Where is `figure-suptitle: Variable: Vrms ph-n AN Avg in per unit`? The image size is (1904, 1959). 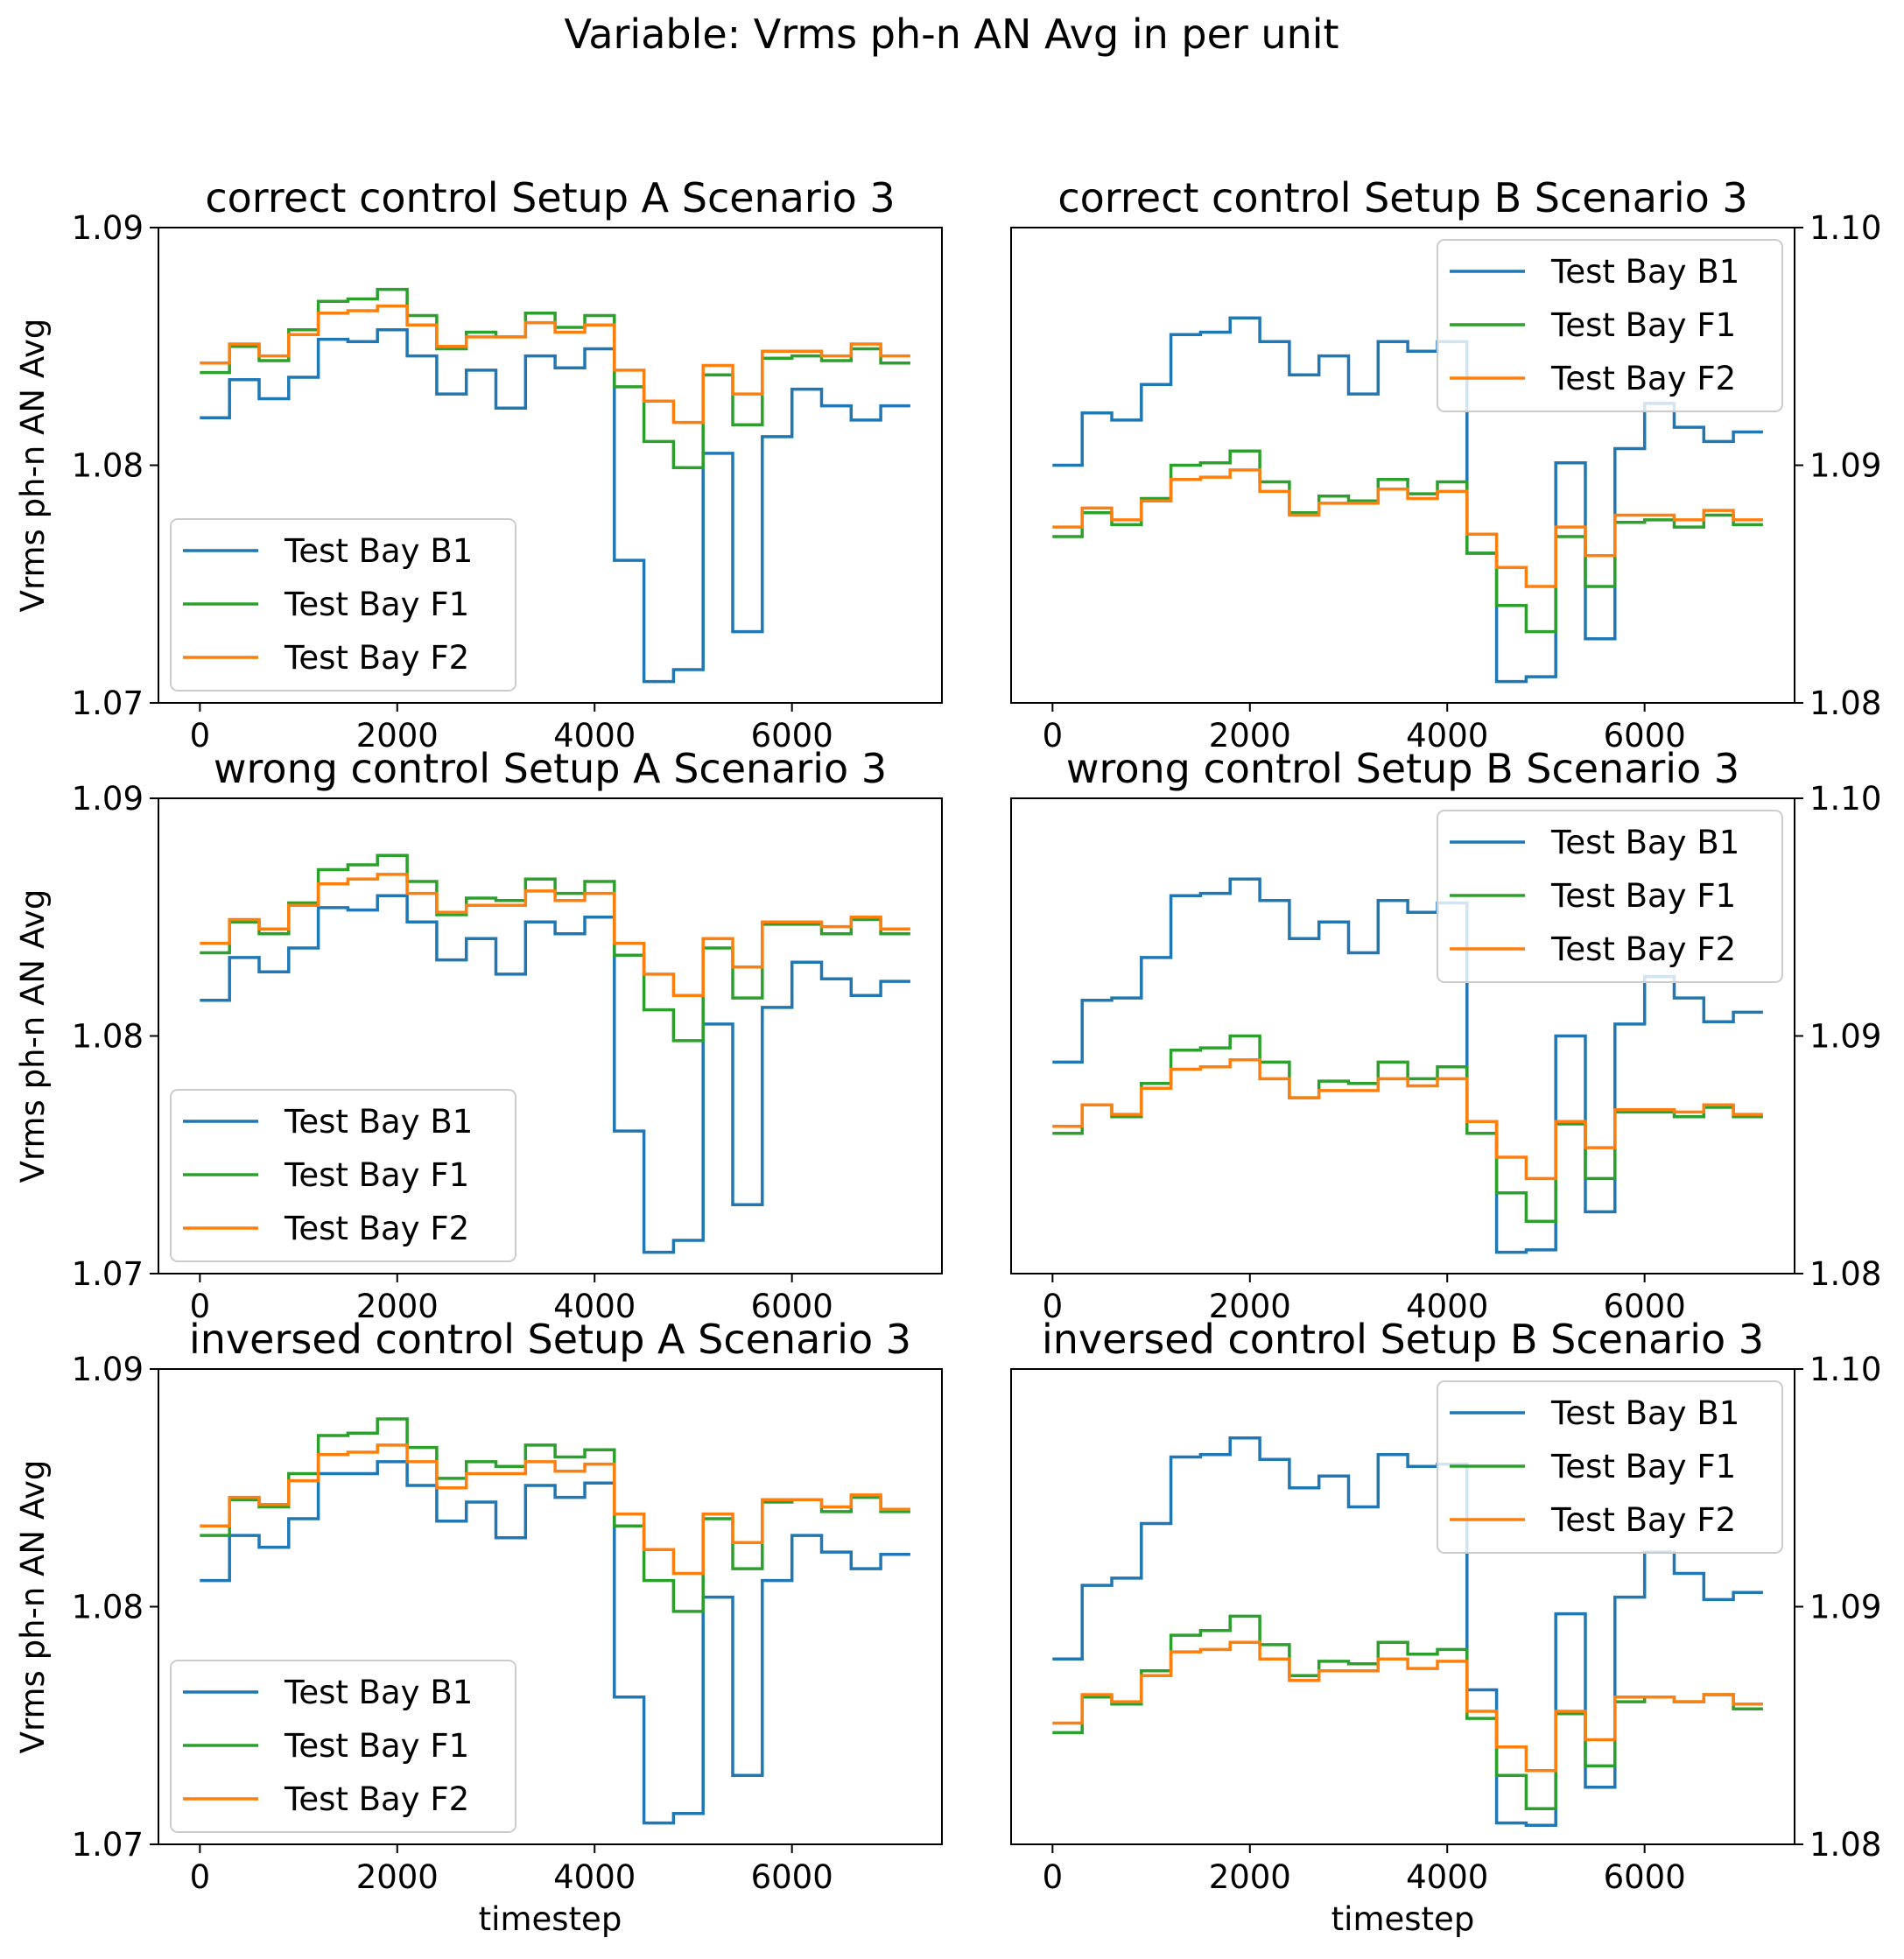
figure-suptitle: Variable: Vrms ph-n AN Avg in per unit is located at coordinates (951, 34).